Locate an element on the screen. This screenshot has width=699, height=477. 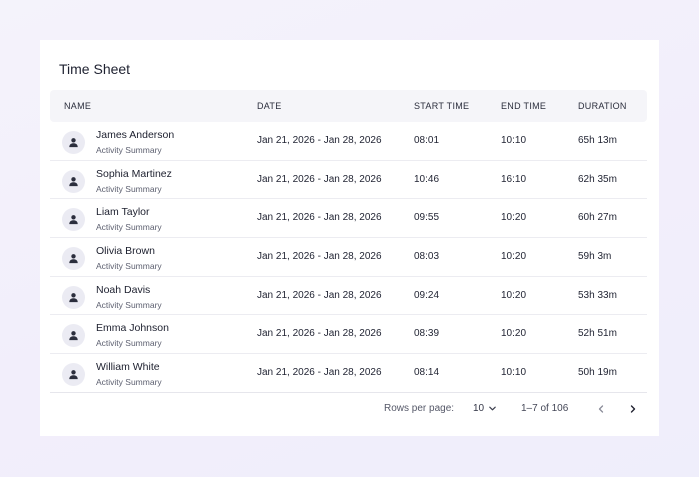
column-header-duration: DURATION is located at coordinates (602, 106).